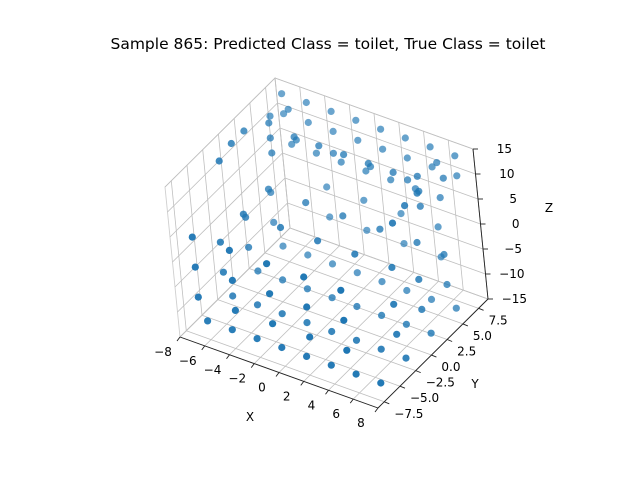  What do you see at coordinates (482, 336) in the screenshot?
I see `y-tick-label: 5.0` at bounding box center [482, 336].